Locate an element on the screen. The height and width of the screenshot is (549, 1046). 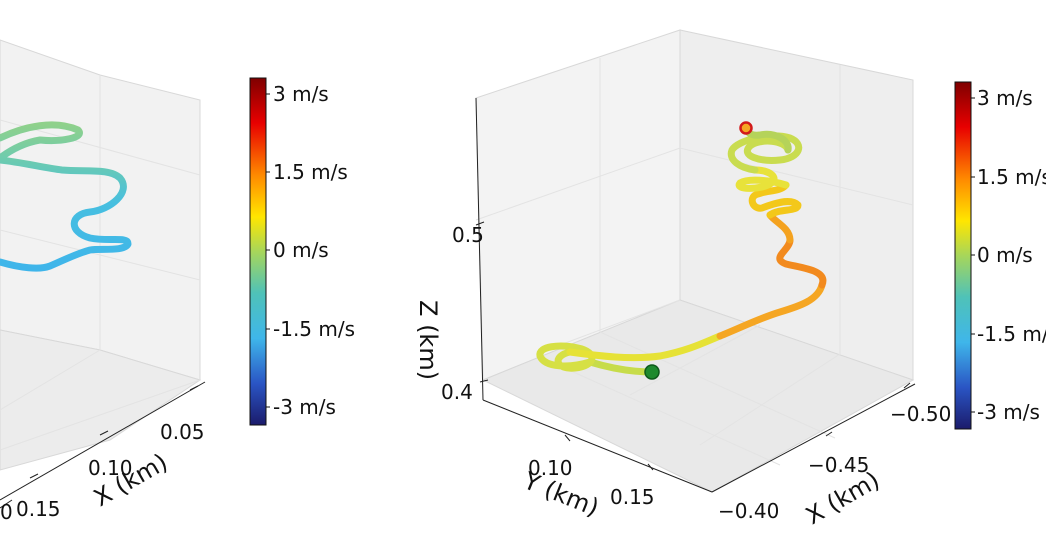
right-y-tick-1: 0.15 is located at coordinates (632, 497).